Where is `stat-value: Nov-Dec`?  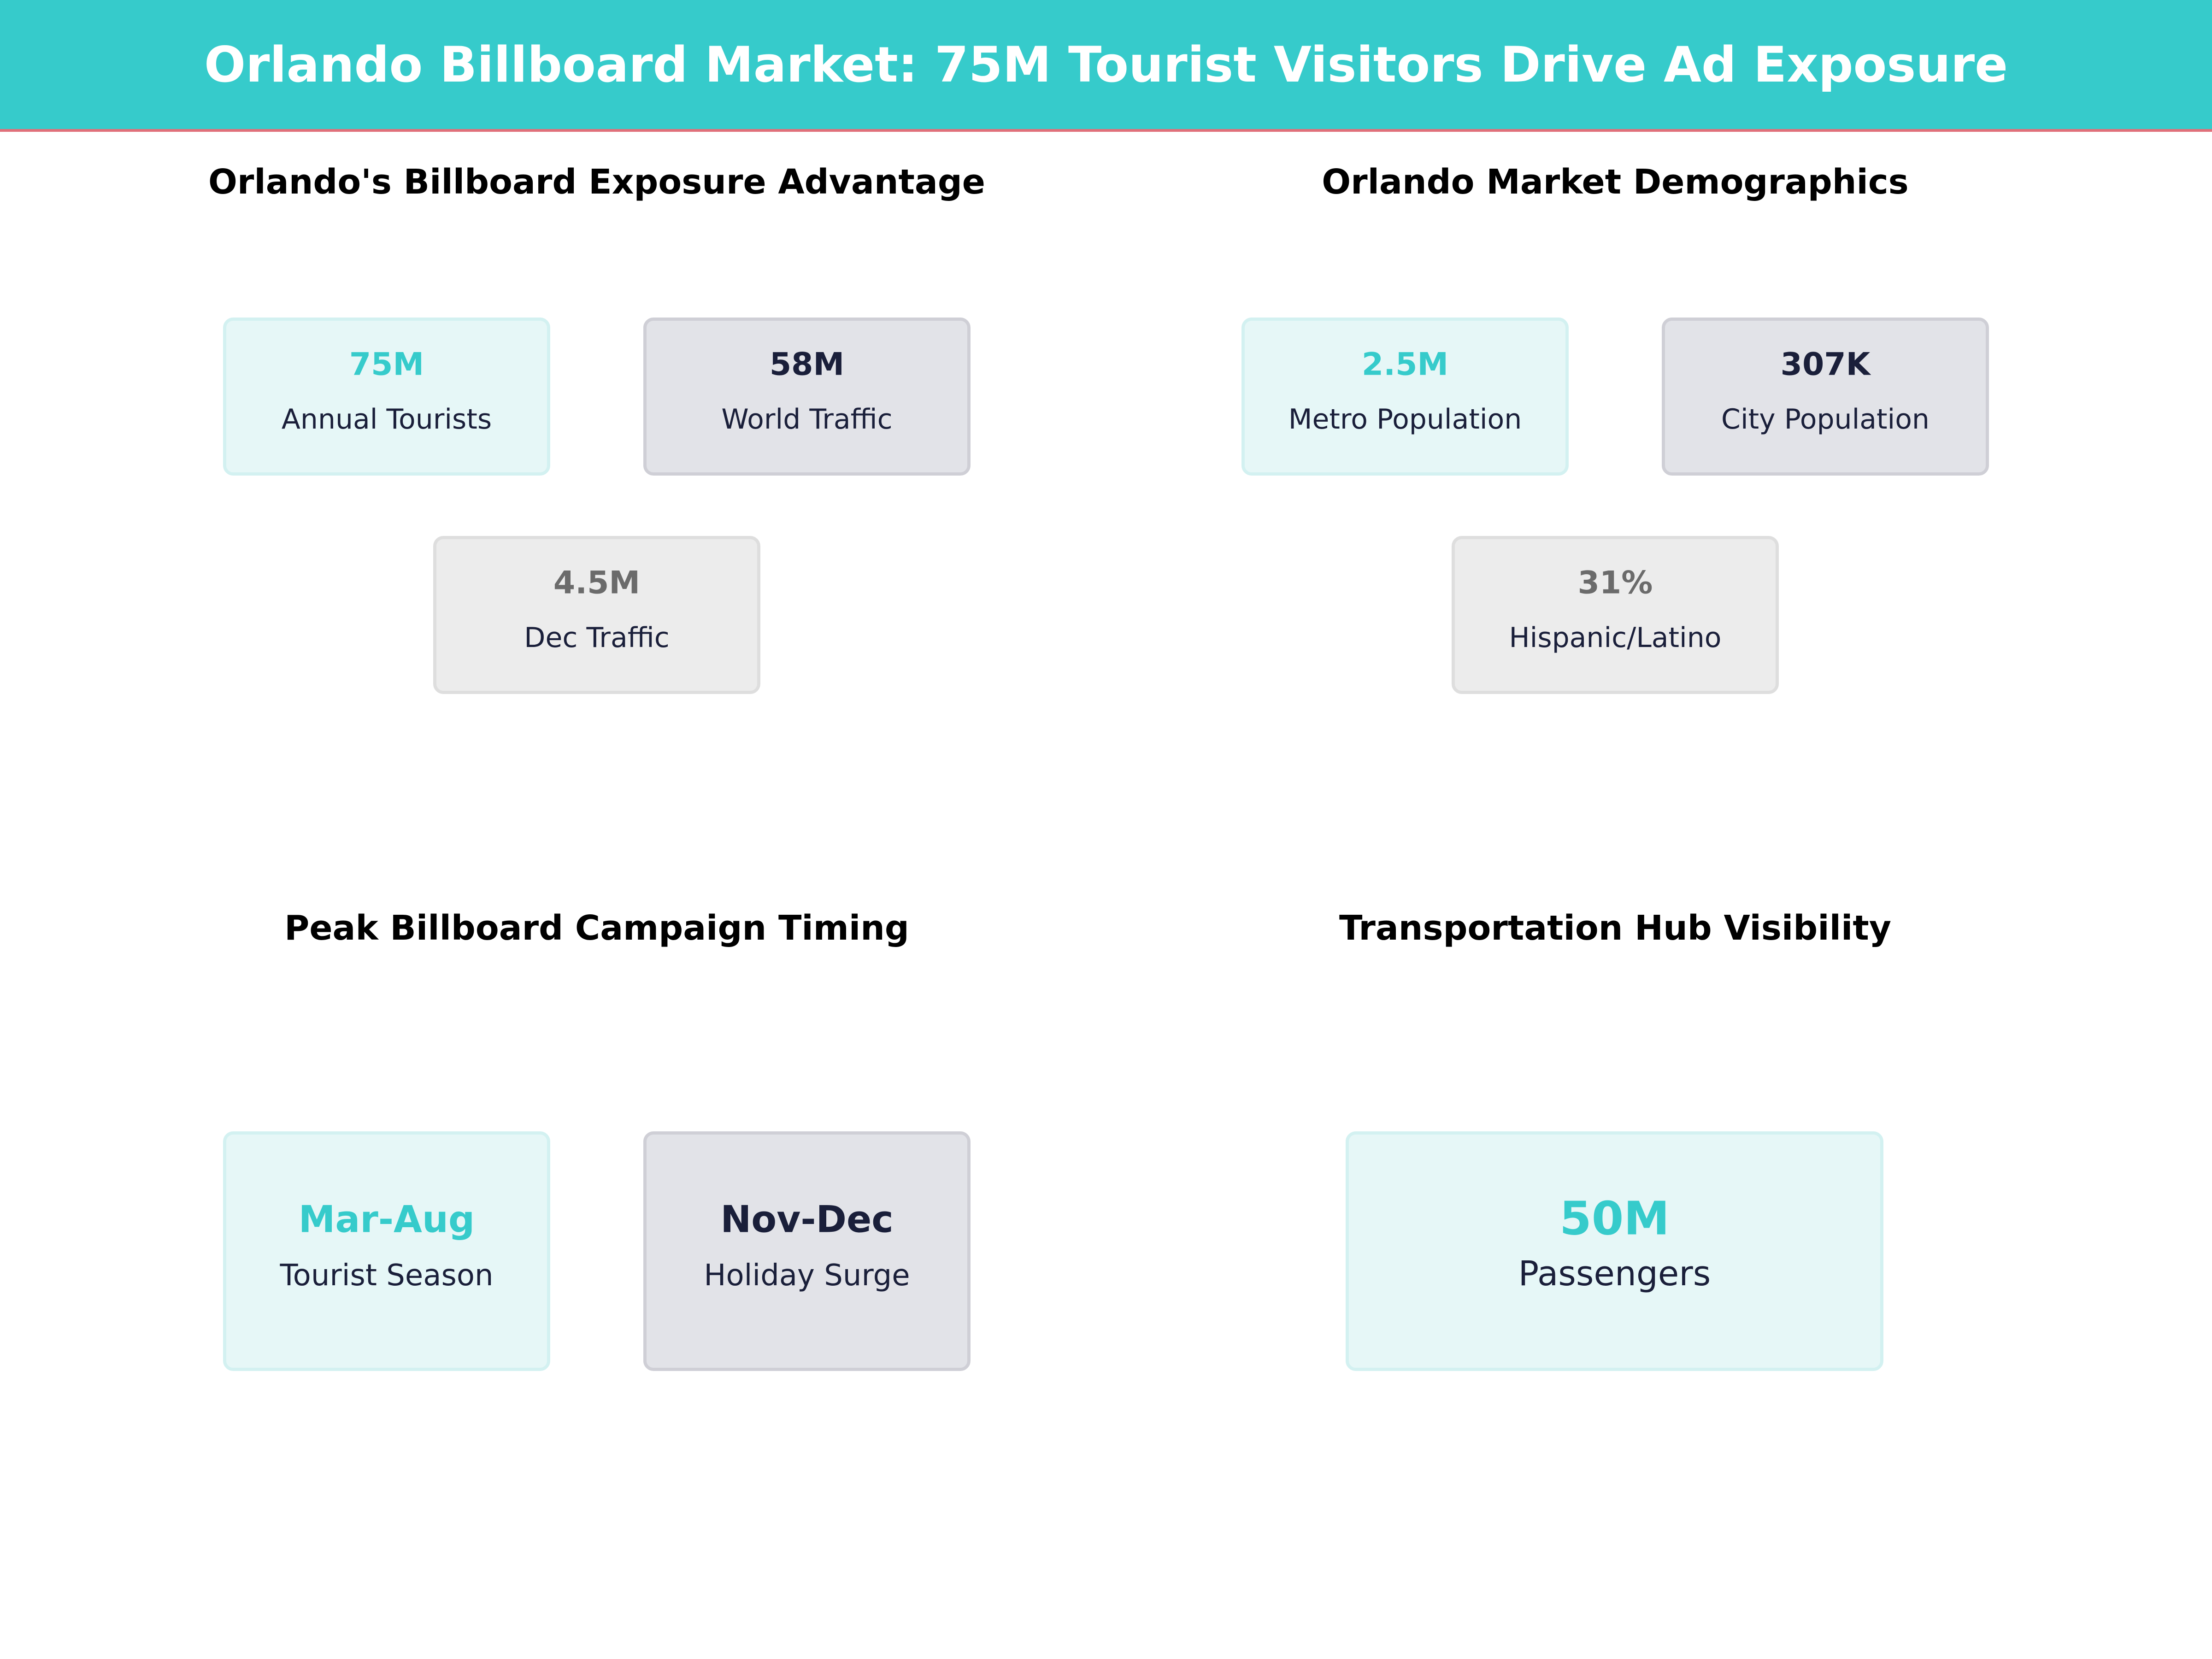 stat-value: Nov-Dec is located at coordinates (807, 1219).